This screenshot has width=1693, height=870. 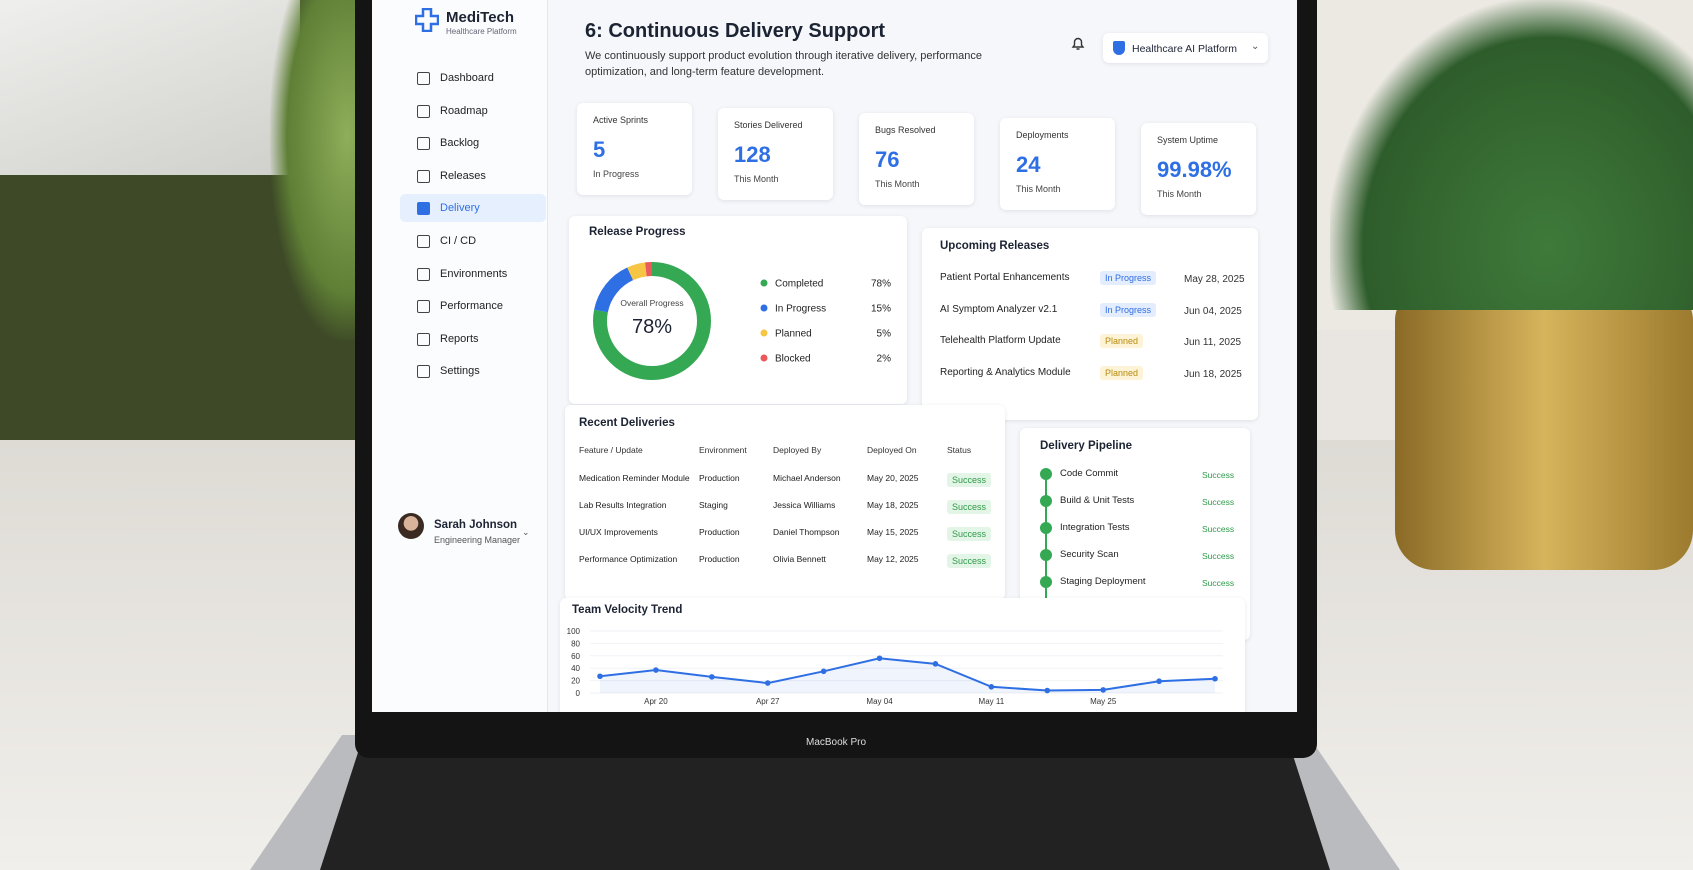 What do you see at coordinates (460, 371) in the screenshot?
I see `nav-label: Settings` at bounding box center [460, 371].